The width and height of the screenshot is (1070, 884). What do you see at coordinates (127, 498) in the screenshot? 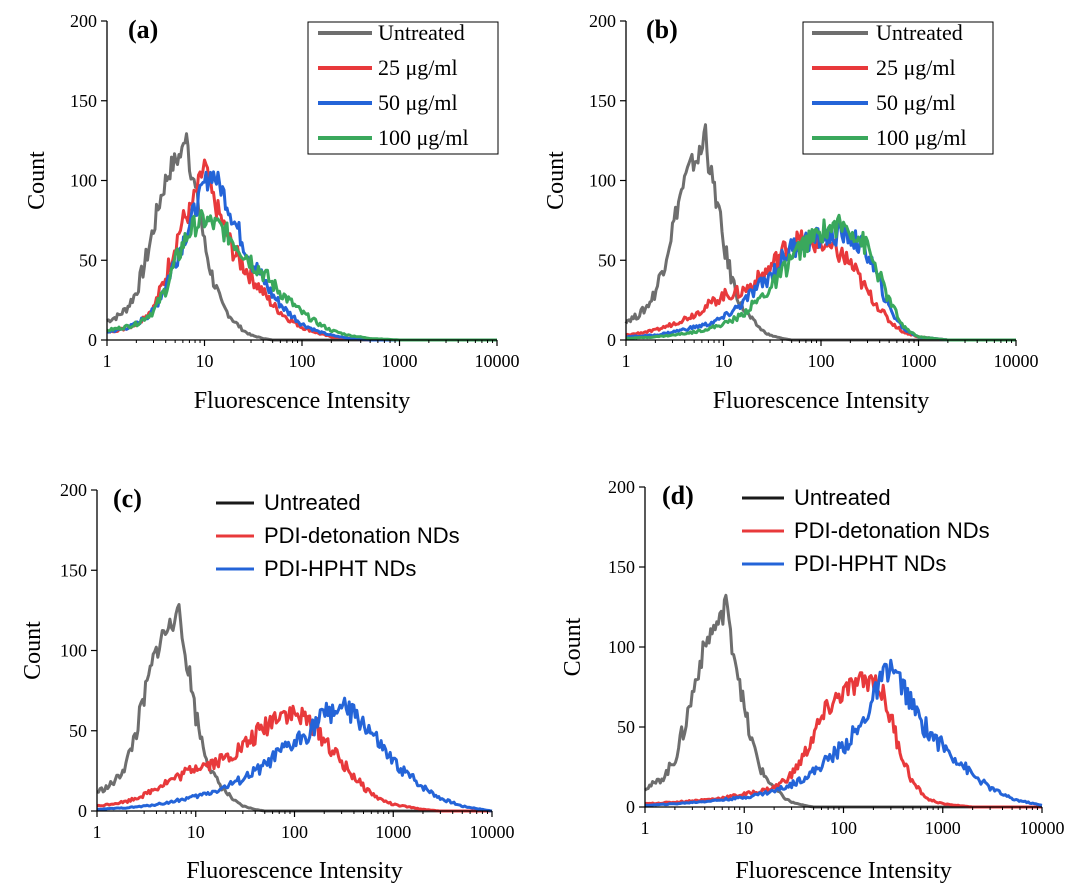
I see `panel-label: (c)` at bounding box center [127, 498].